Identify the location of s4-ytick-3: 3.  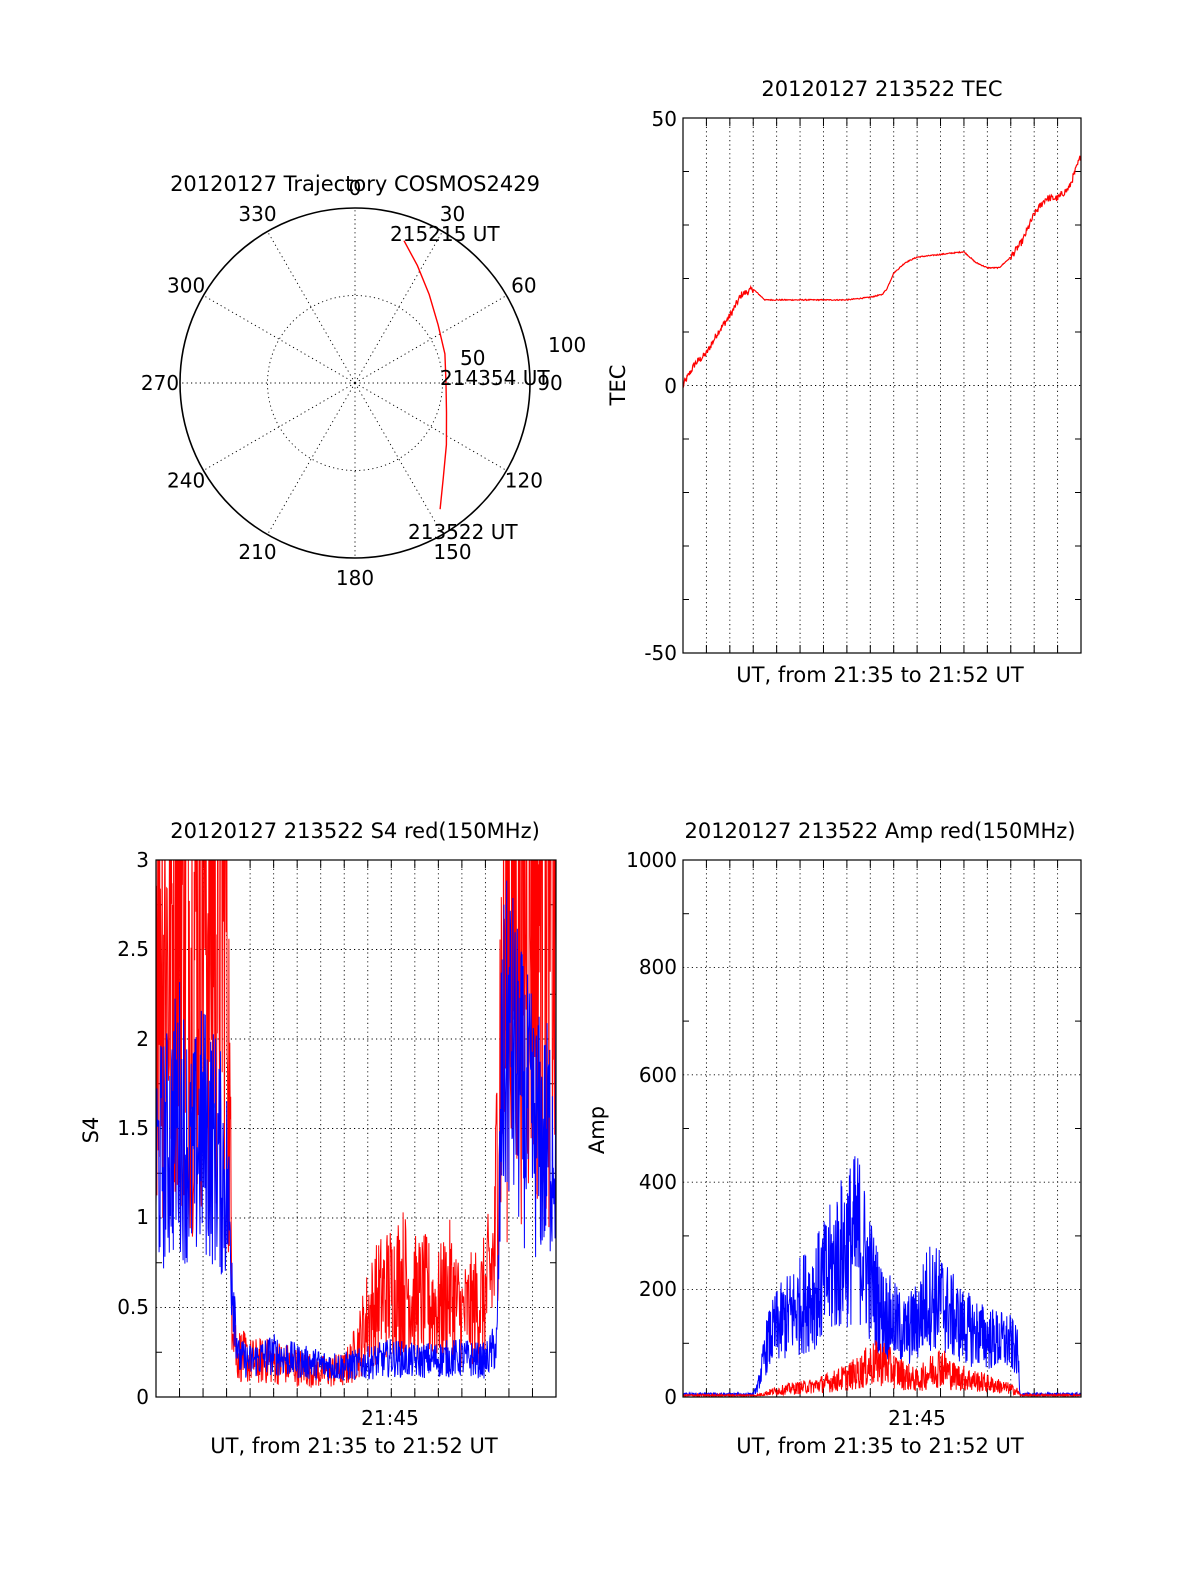
(142, 860).